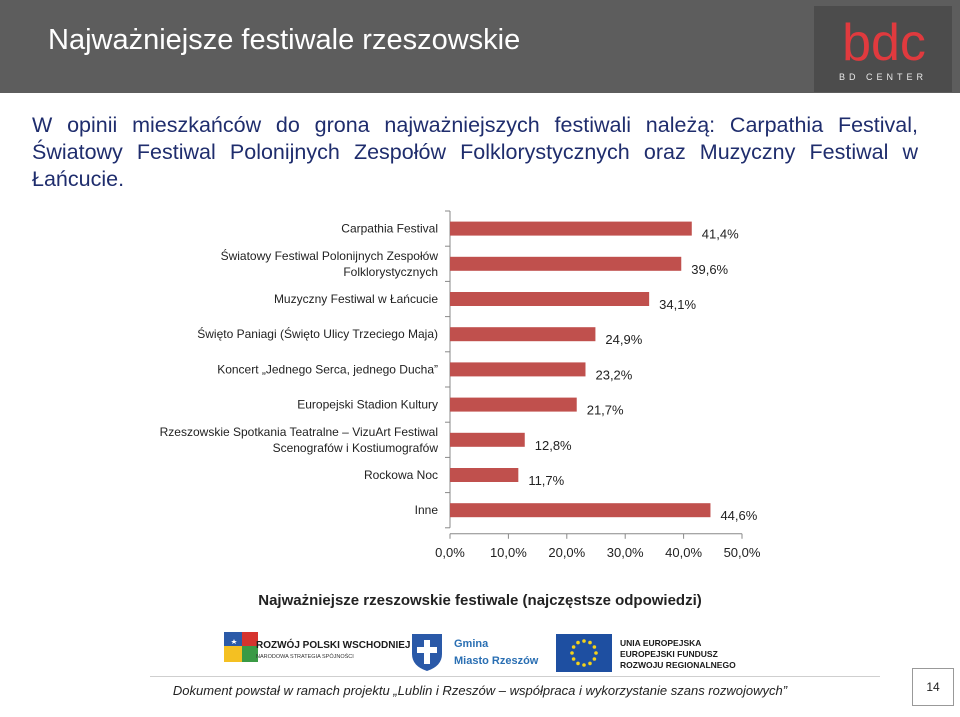 Image resolution: width=960 pixels, height=717 pixels. What do you see at coordinates (546, 480) in the screenshot?
I see `value-label: 11,7%` at bounding box center [546, 480].